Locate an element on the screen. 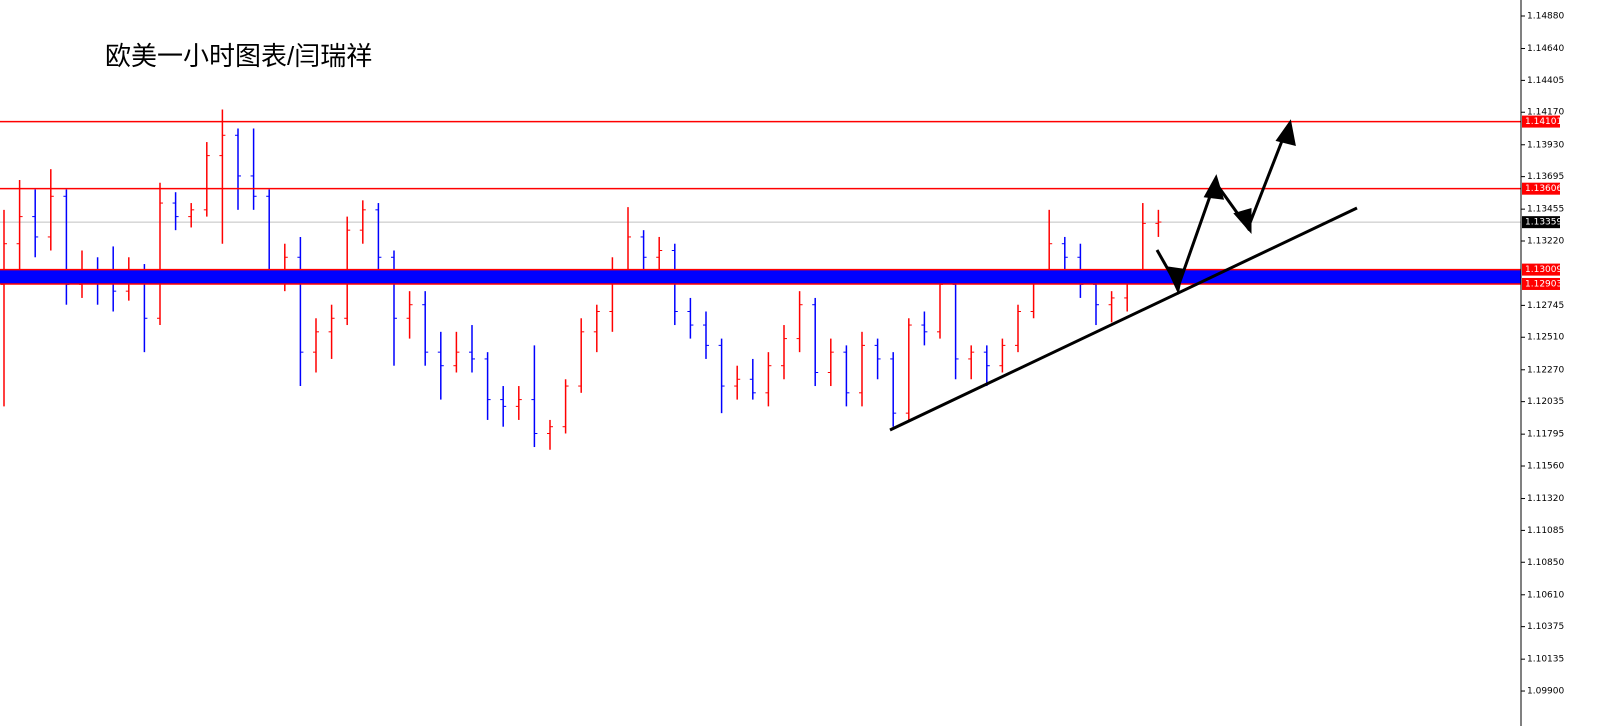 Image resolution: width=1607 pixels, height=726 pixels. y-tick-label: 1.10850 is located at coordinates (1545, 563).